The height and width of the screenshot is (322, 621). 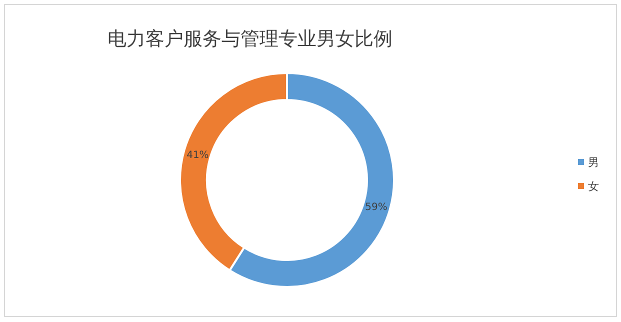 I want to click on legend-label: 男, so click(x=593, y=162).